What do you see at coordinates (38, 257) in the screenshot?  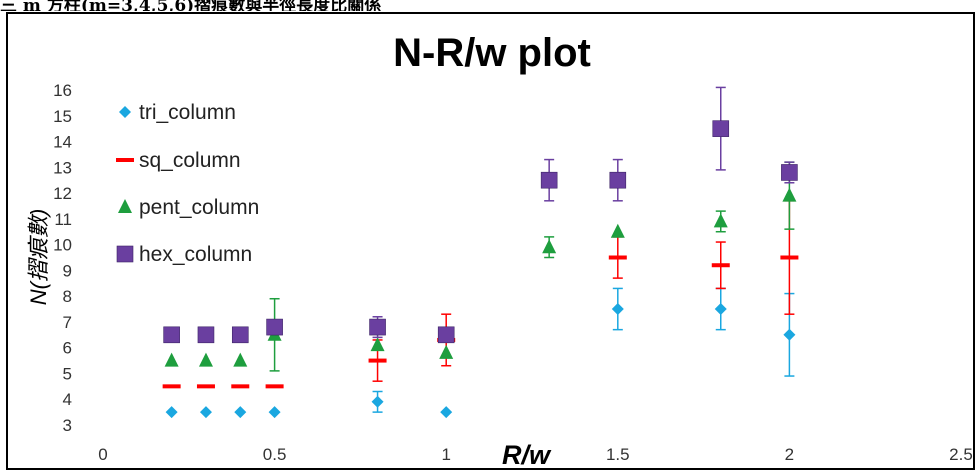 I see `y-axis-label: N(摺痕數)` at bounding box center [38, 257].